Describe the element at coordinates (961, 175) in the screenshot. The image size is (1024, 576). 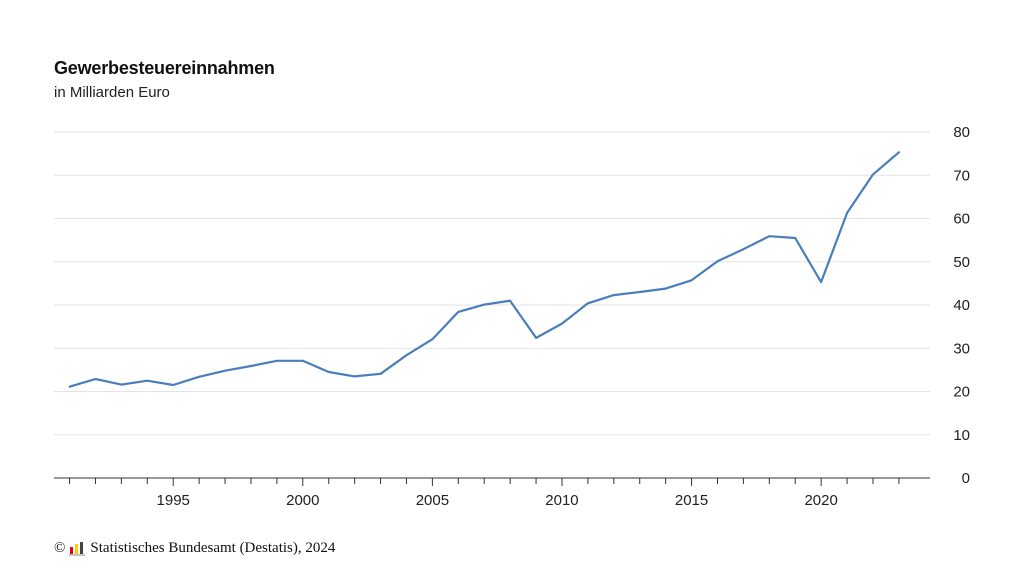
I see `y-tick-label-70: 70` at that location.